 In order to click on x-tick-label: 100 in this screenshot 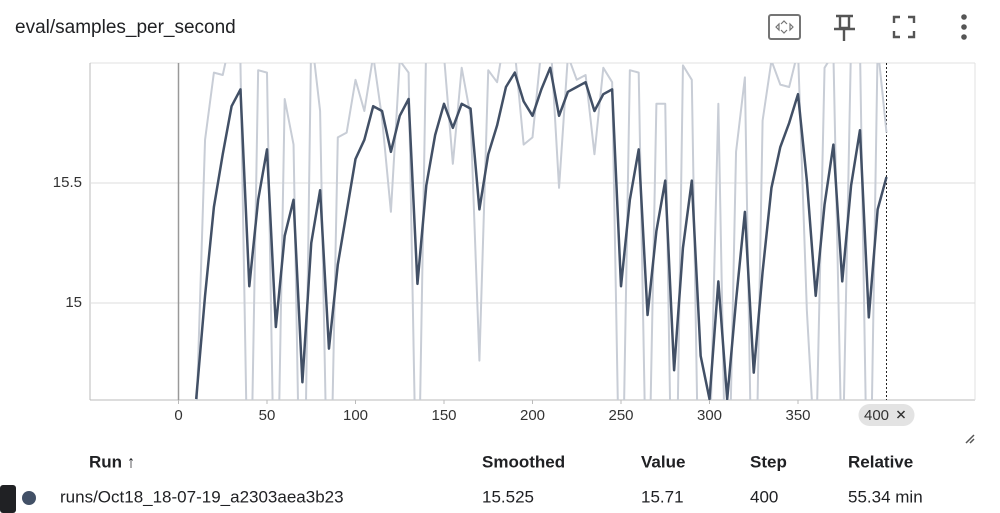, I will do `click(355, 415)`.